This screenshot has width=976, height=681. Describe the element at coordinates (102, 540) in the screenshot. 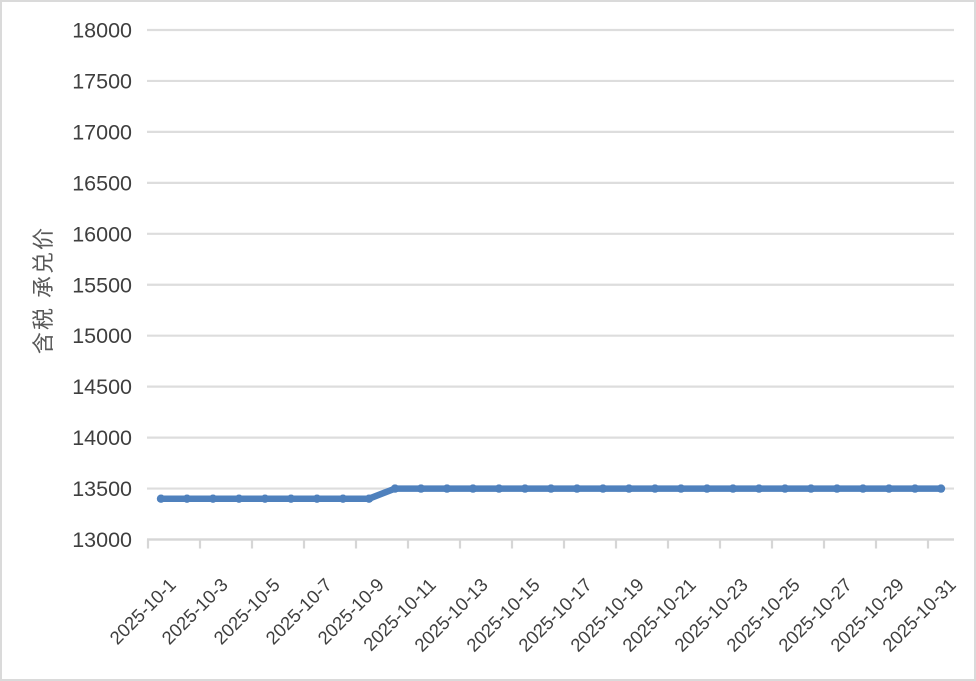

I see `y-tick-label: 13000` at that location.